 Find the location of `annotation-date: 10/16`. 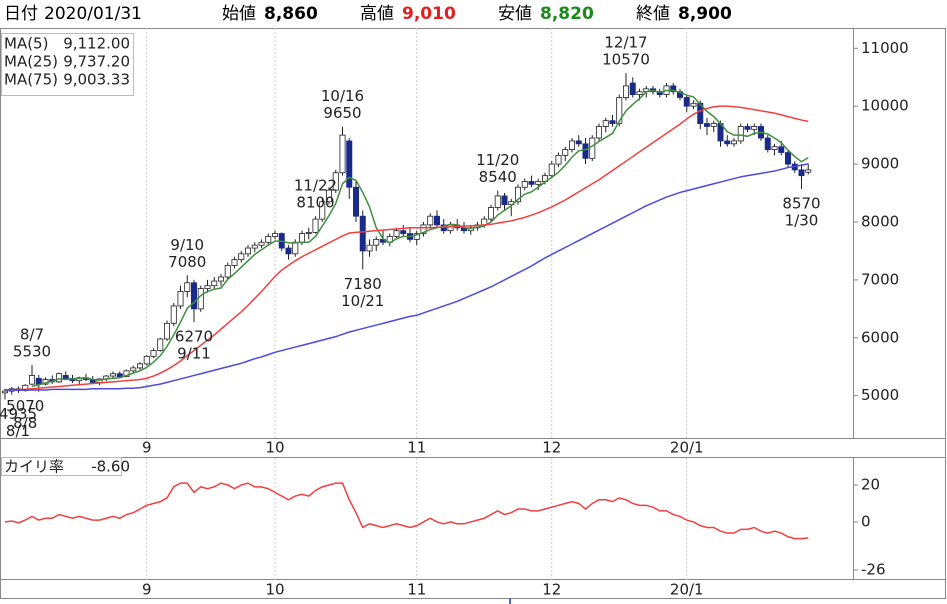

annotation-date: 10/16 is located at coordinates (342, 96).